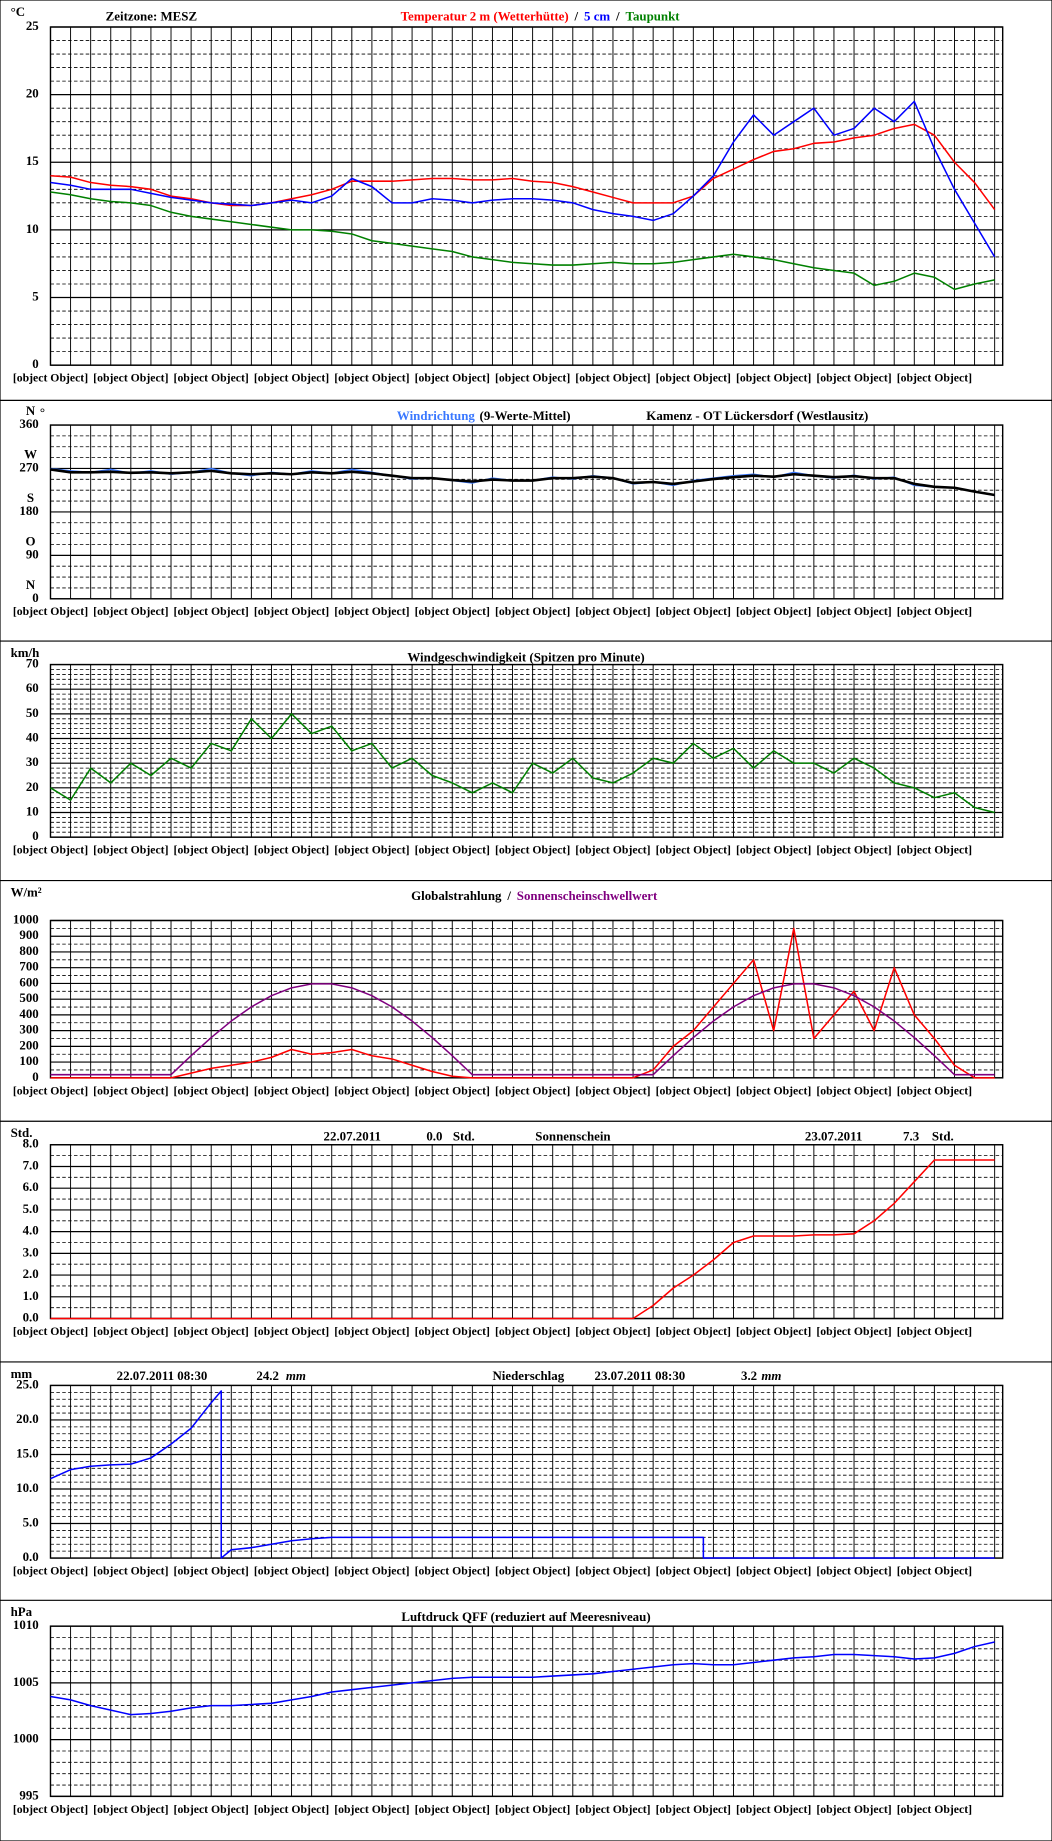 Image resolution: width=1052 pixels, height=1841 pixels. Describe the element at coordinates (434, 1136) in the screenshot. I see `annotation-total: 0.0` at that location.